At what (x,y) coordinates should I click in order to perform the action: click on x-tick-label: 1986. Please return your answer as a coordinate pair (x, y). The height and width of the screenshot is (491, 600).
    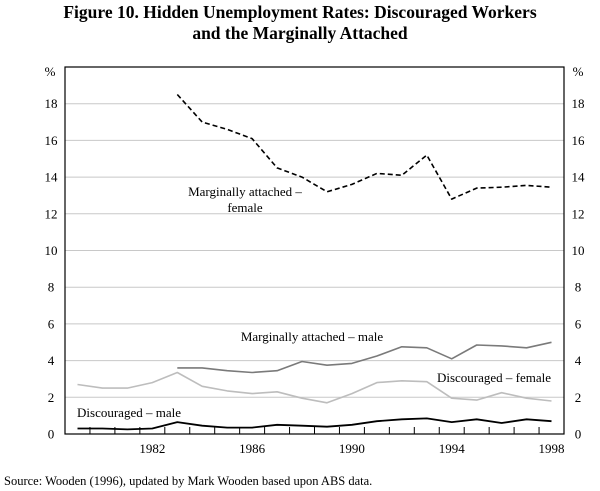
    Looking at the image, I should click on (252, 448).